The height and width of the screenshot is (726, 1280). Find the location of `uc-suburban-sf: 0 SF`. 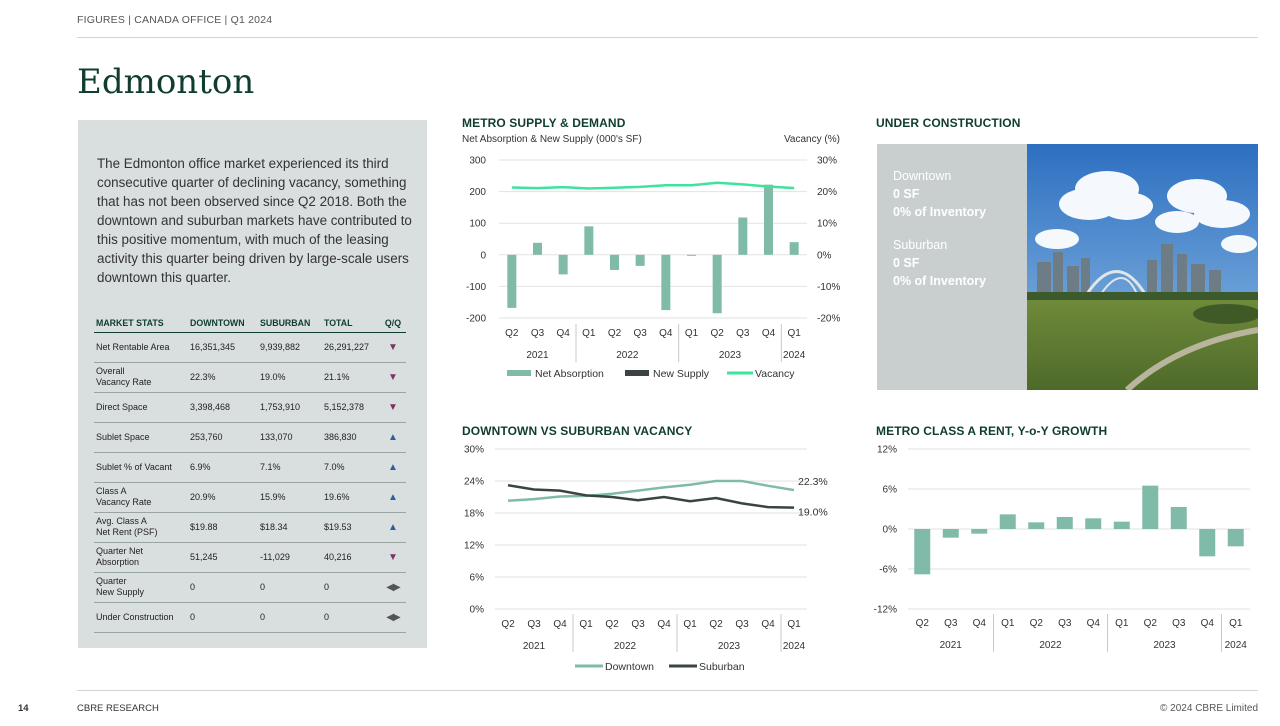

uc-suburban-sf: 0 SF is located at coordinates (906, 263).